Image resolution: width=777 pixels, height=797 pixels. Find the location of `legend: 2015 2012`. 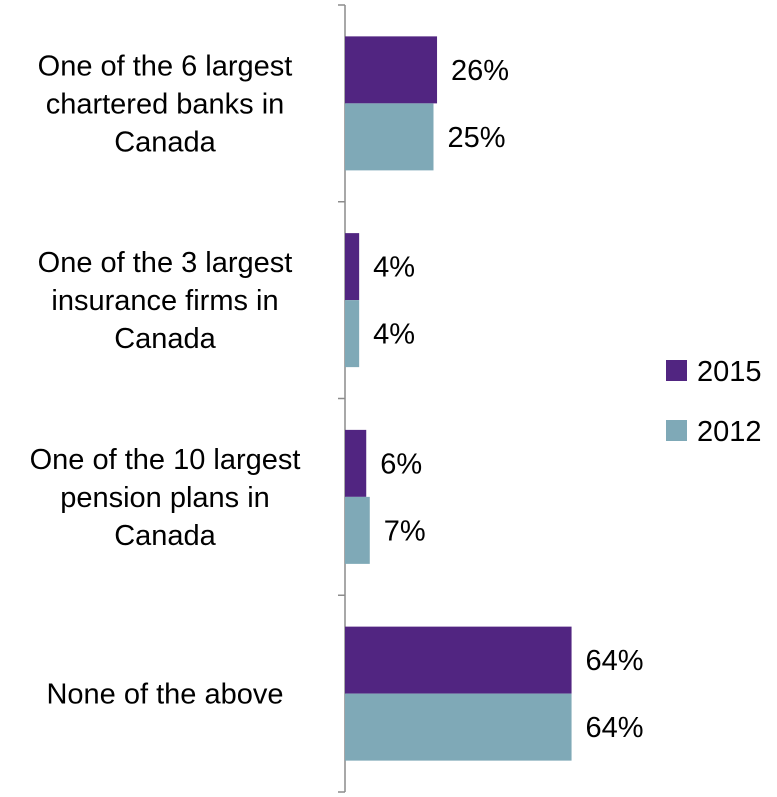

legend: 2015 2012 is located at coordinates (714, 402).